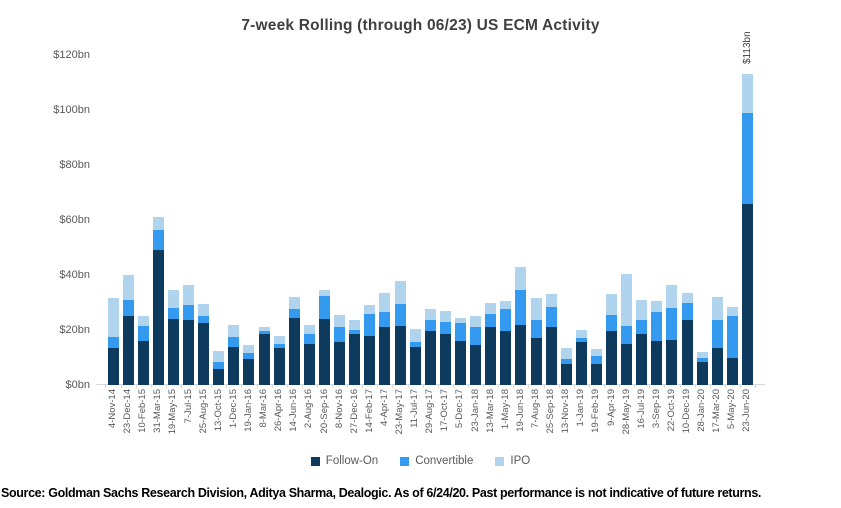  Describe the element at coordinates (143, 411) in the screenshot. I see `x-axis-category-label: 10-Feb-15` at that location.